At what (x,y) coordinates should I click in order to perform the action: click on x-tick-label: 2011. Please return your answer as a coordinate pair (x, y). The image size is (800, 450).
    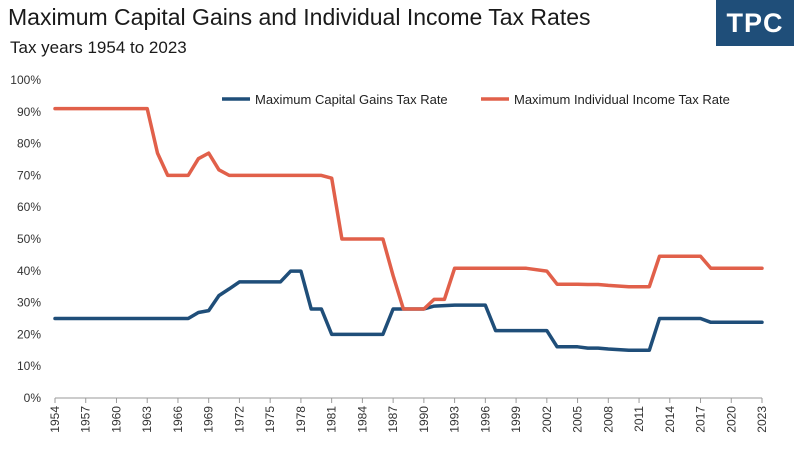
    Looking at the image, I should click on (639, 419).